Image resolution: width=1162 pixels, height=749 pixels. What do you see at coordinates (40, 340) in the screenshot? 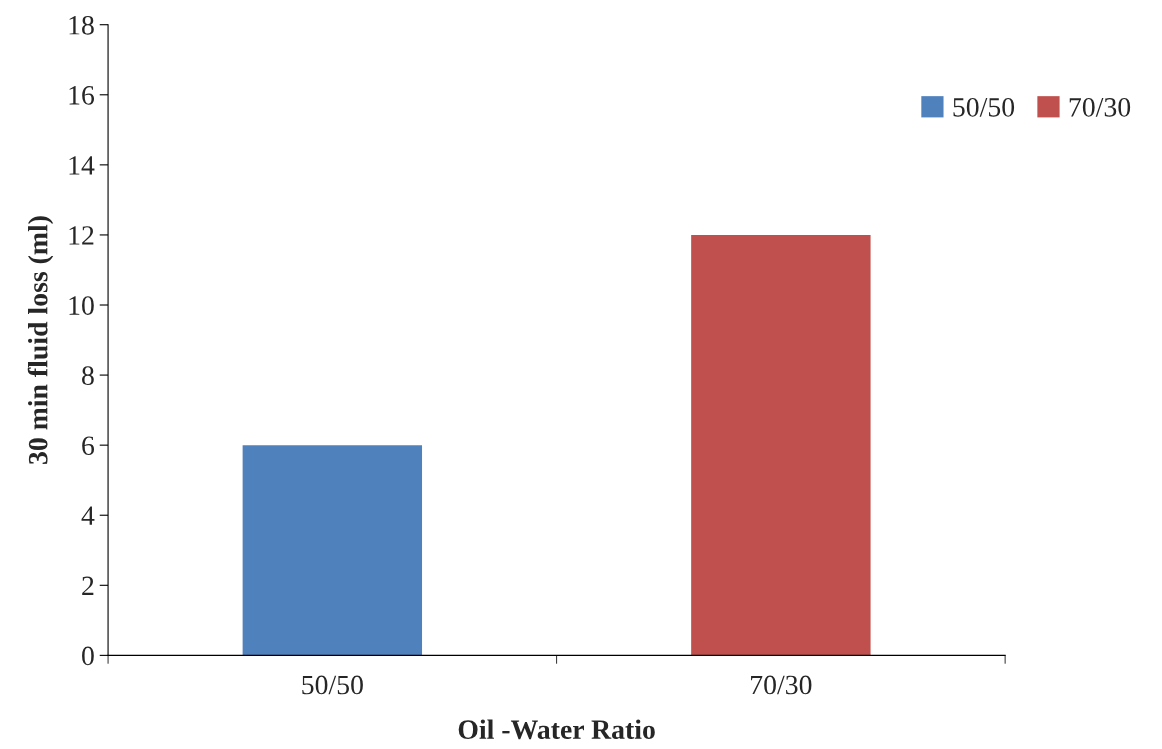
I see `y-axis-title: 30 min fluid loss (ml)` at bounding box center [40, 340].